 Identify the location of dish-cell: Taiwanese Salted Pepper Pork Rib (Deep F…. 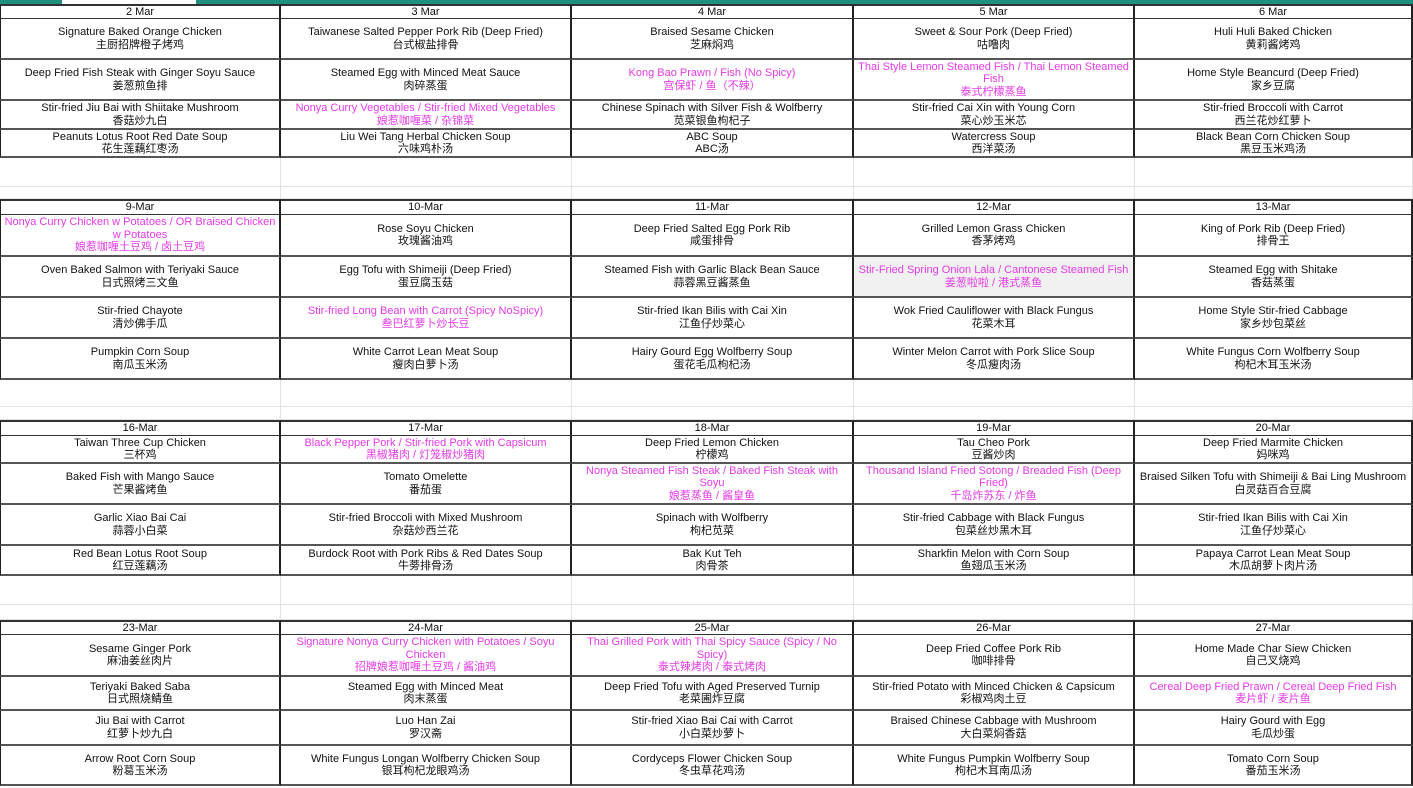
(426, 39).